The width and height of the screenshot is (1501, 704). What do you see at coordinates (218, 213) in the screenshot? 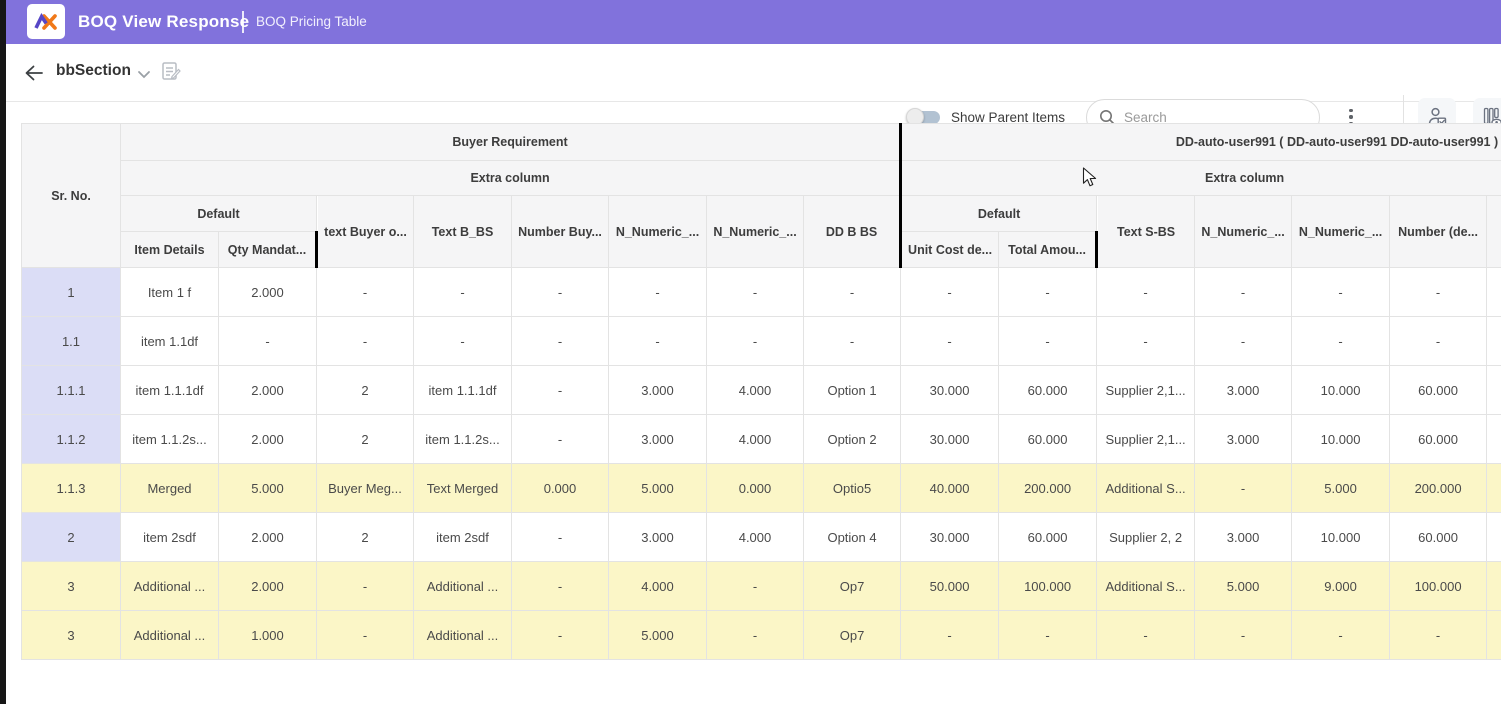
I see `group-header-buyer-default: Default` at bounding box center [218, 213].